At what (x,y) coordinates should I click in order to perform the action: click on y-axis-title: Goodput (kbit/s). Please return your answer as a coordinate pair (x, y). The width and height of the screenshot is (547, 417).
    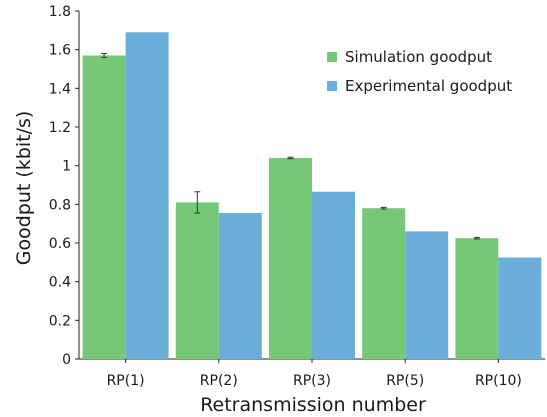
    Looking at the image, I should click on (24, 188).